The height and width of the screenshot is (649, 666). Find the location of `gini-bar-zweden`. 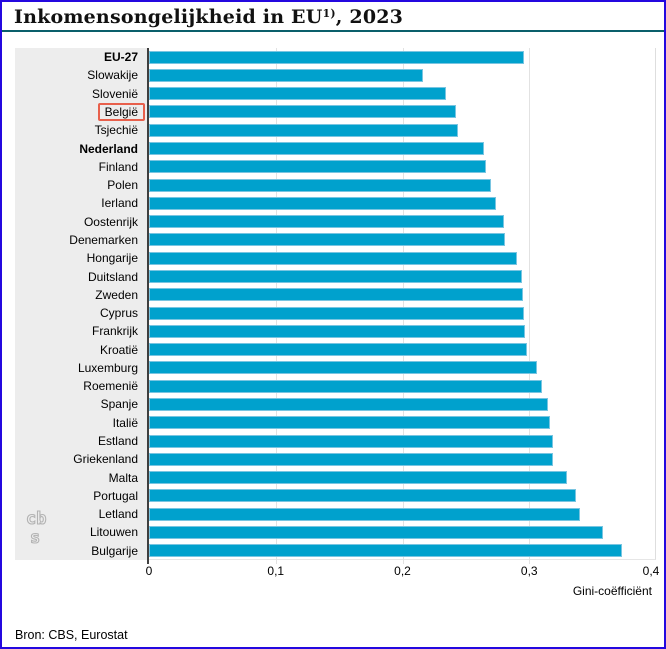

gini-bar-zweden is located at coordinates (336, 295).